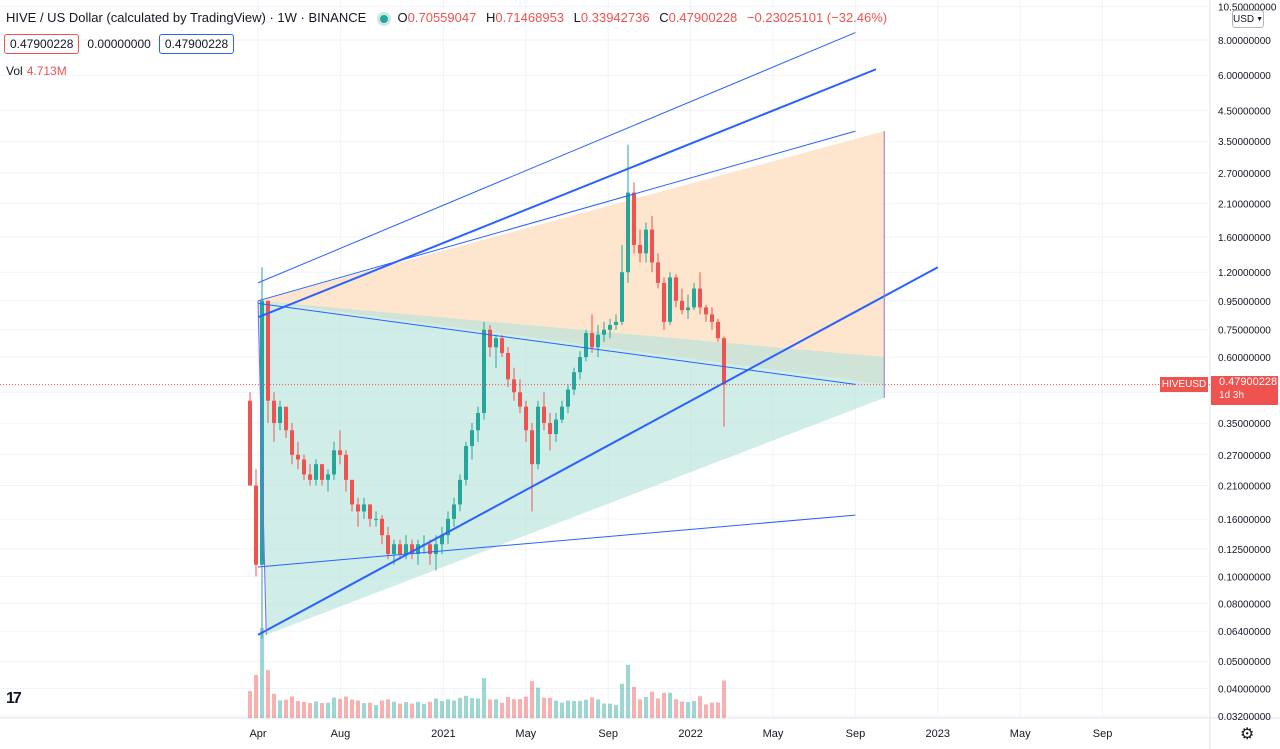 The image size is (1280, 749). What do you see at coordinates (14, 698) in the screenshot?
I see `tradingview-logo-icon: 17` at bounding box center [14, 698].